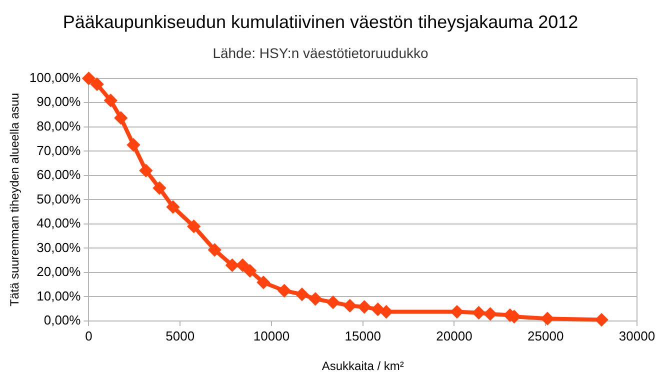 This screenshot has width=665, height=382. Describe the element at coordinates (15, 199) in the screenshot. I see `y-axis-title: Tätä suuremman tiheyden alueella asuu` at that location.